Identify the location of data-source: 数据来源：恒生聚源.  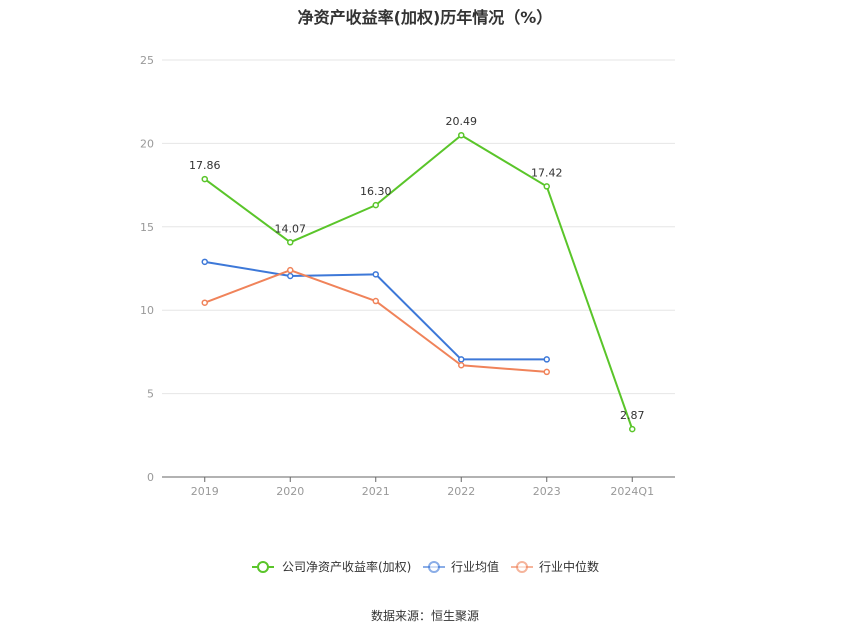
(424, 616).